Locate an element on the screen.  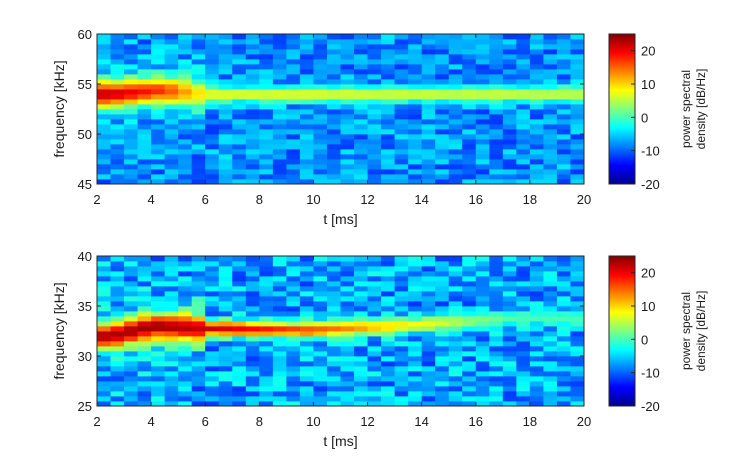
x-axis-label: t [ms] is located at coordinates (340, 219).